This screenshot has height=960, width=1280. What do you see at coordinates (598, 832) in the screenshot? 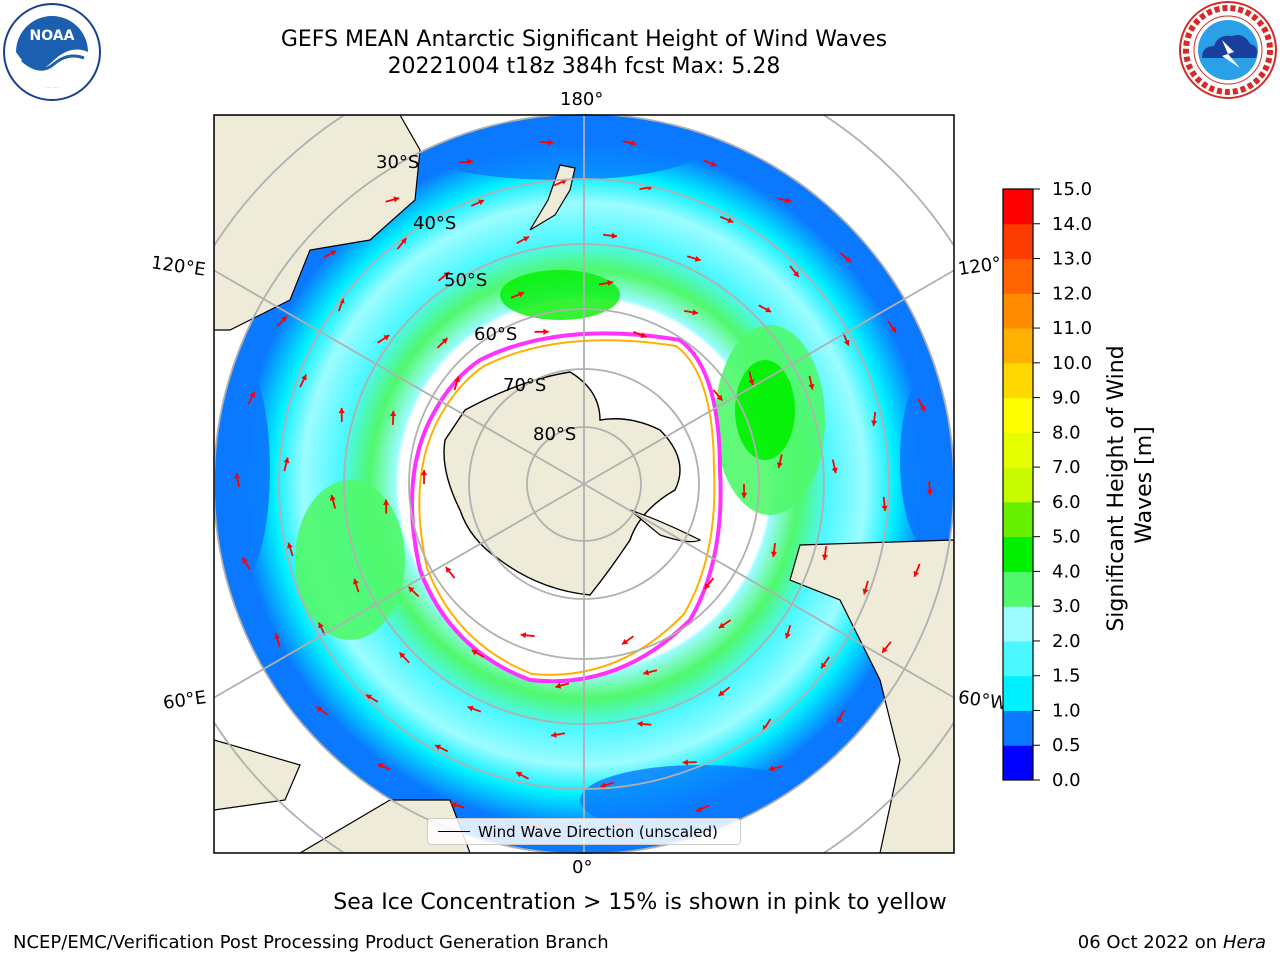
I see `legend-label: Wind Wave Direction (unscaled)` at bounding box center [598, 832].